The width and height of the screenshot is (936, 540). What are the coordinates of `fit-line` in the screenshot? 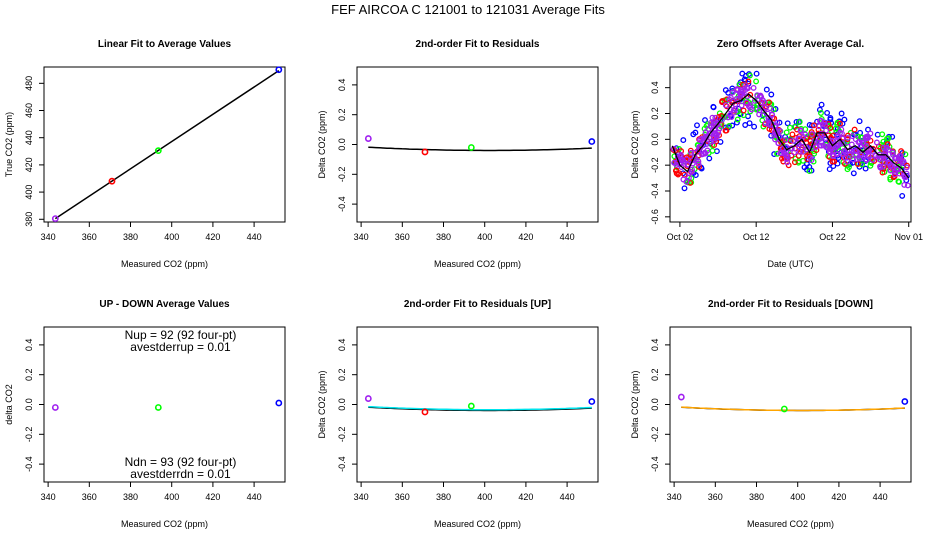 It's located at (167, 145).